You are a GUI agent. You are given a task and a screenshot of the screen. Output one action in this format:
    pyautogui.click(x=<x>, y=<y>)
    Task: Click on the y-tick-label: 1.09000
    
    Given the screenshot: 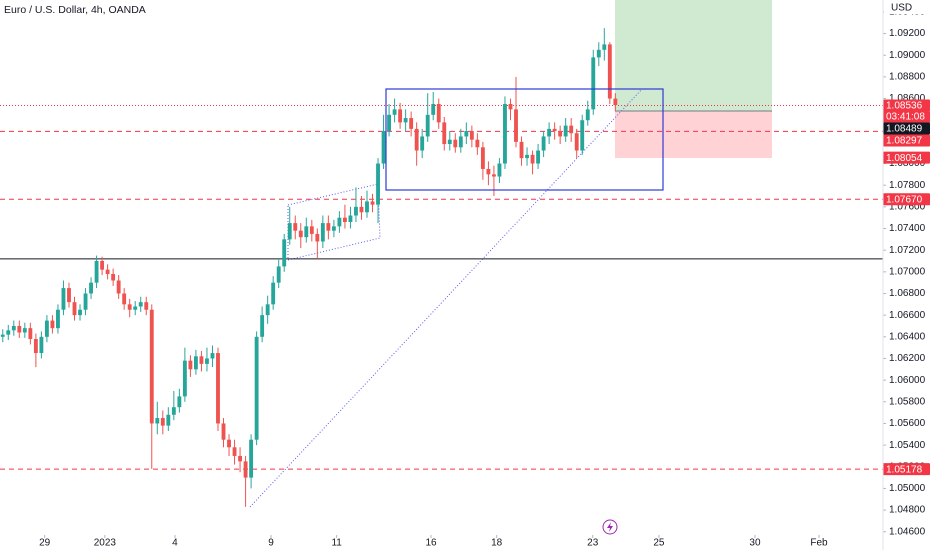 What is the action you would take?
    pyautogui.click(x=907, y=55)
    